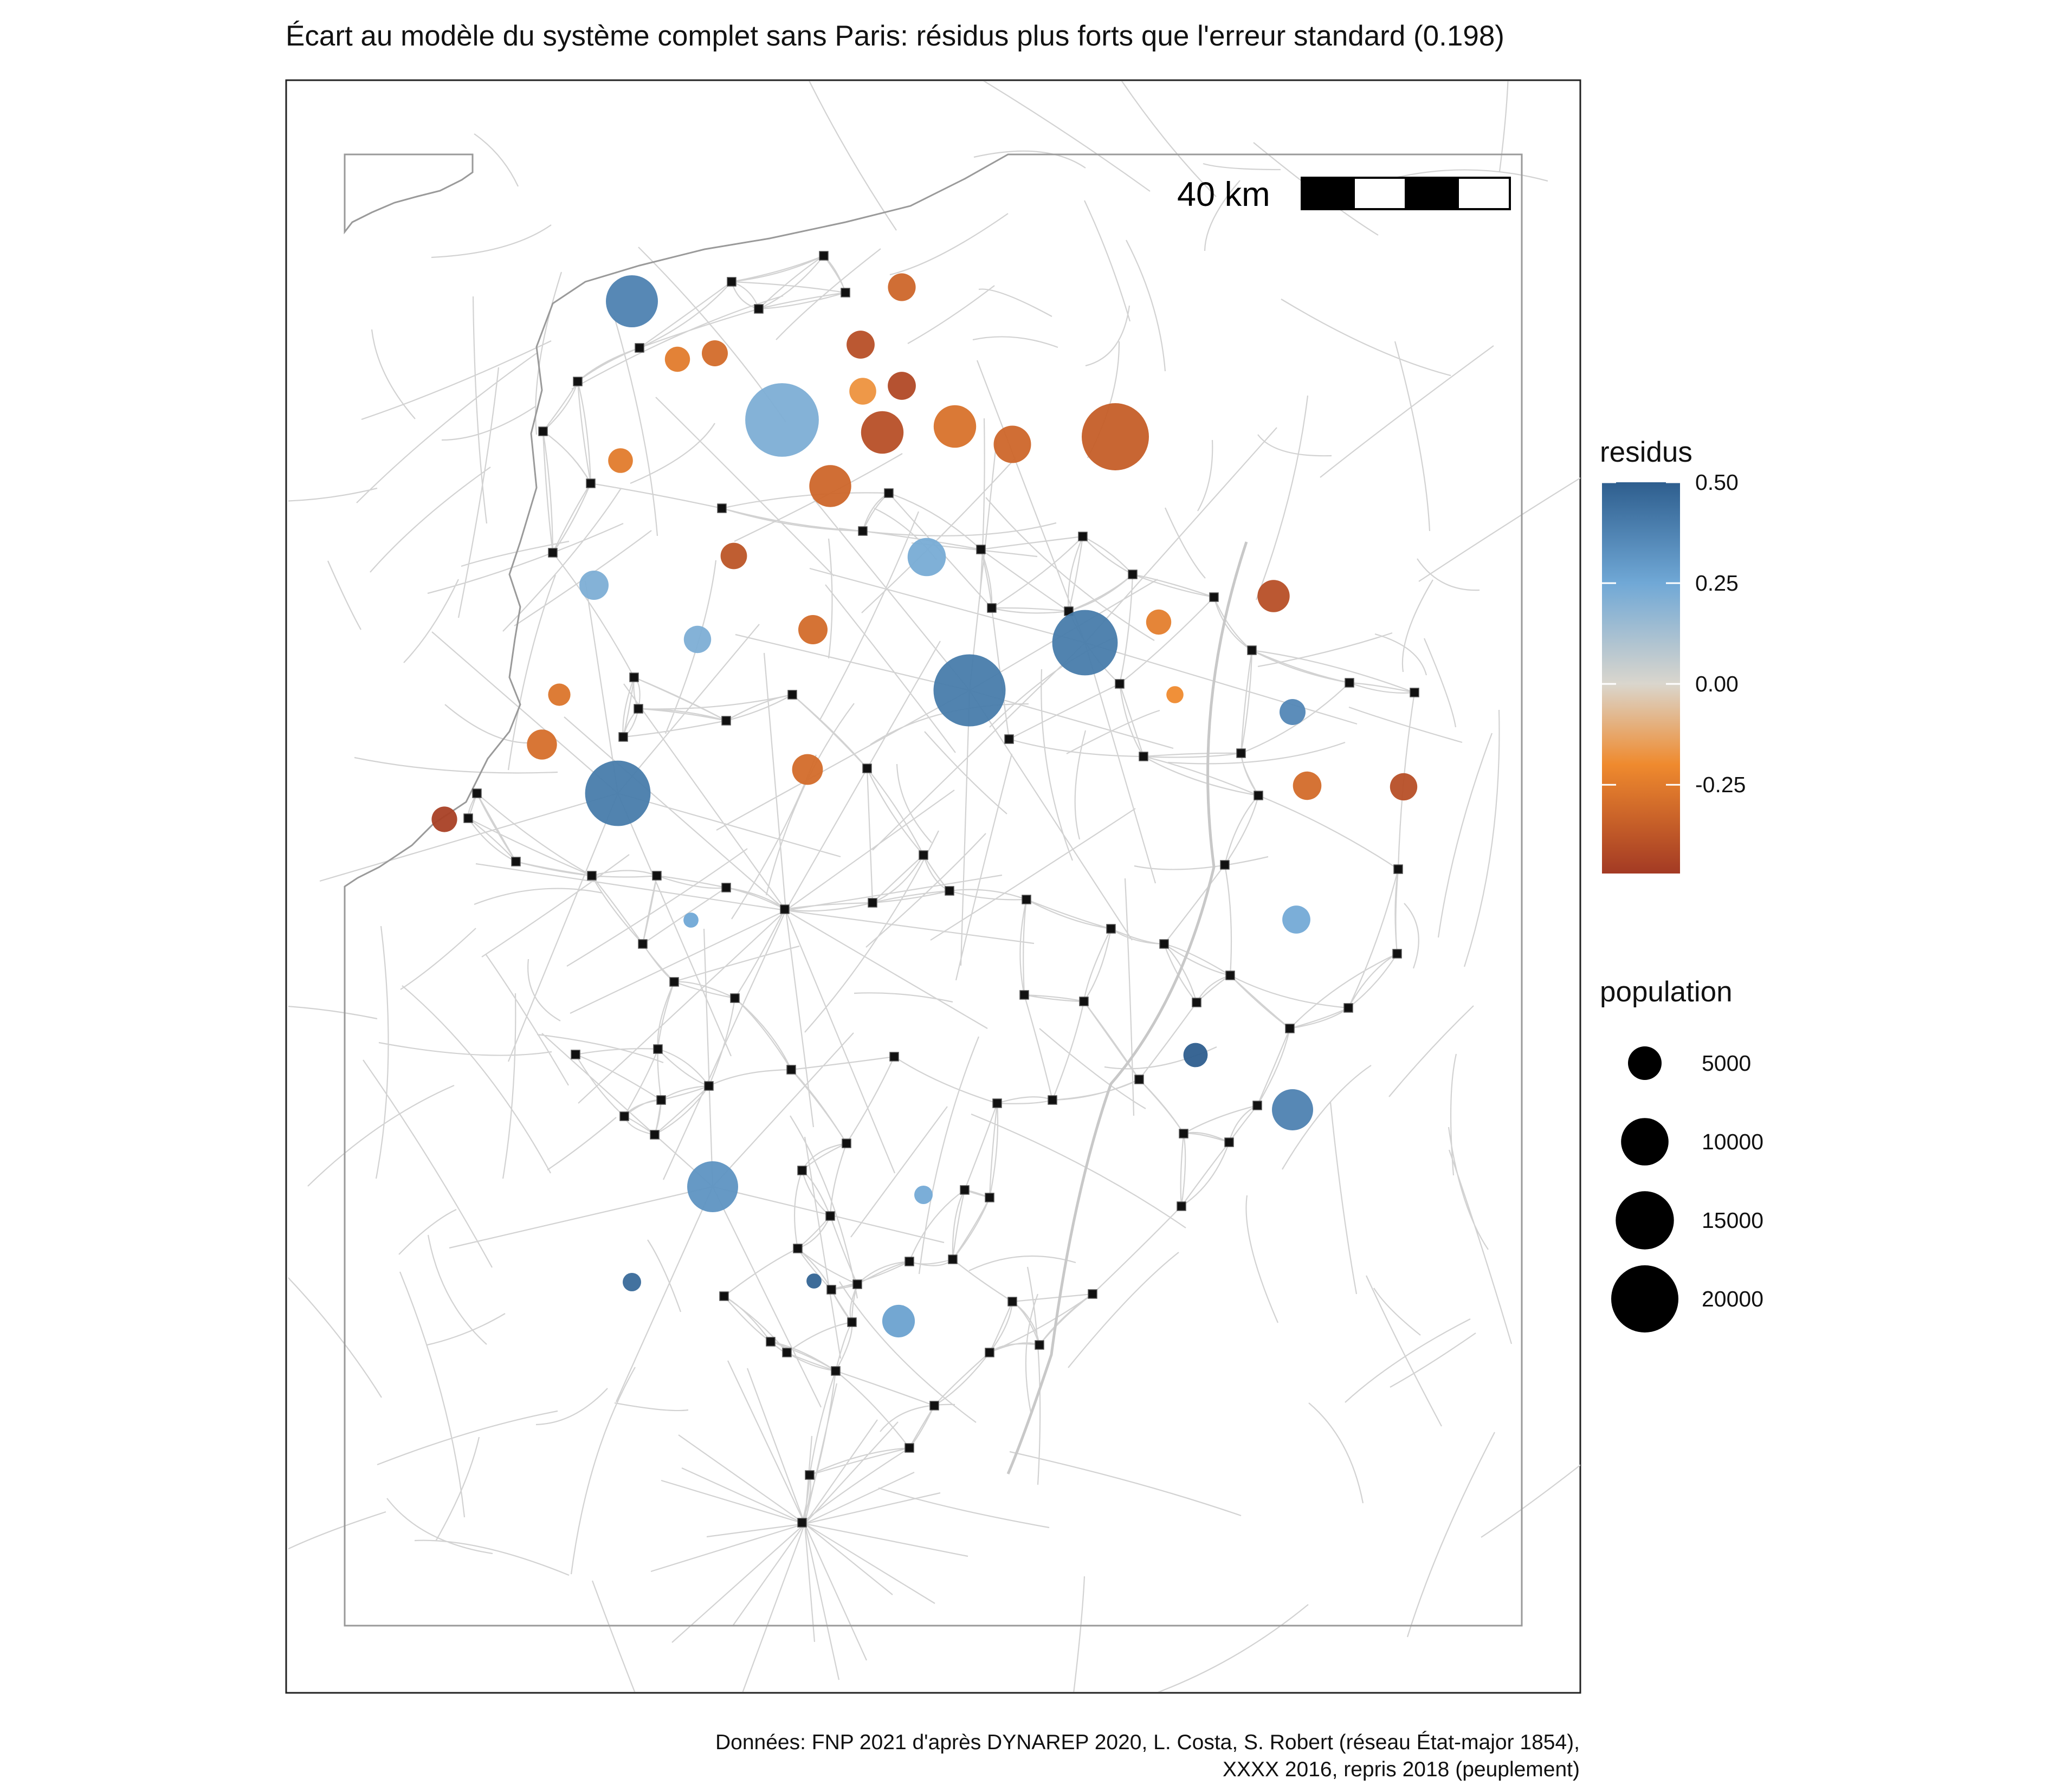 This screenshot has width=2048, height=1792. Describe the element at coordinates (1687, 1189) in the screenshot. I see `legend-population-entries: 5000 10000 15000 20000` at that location.